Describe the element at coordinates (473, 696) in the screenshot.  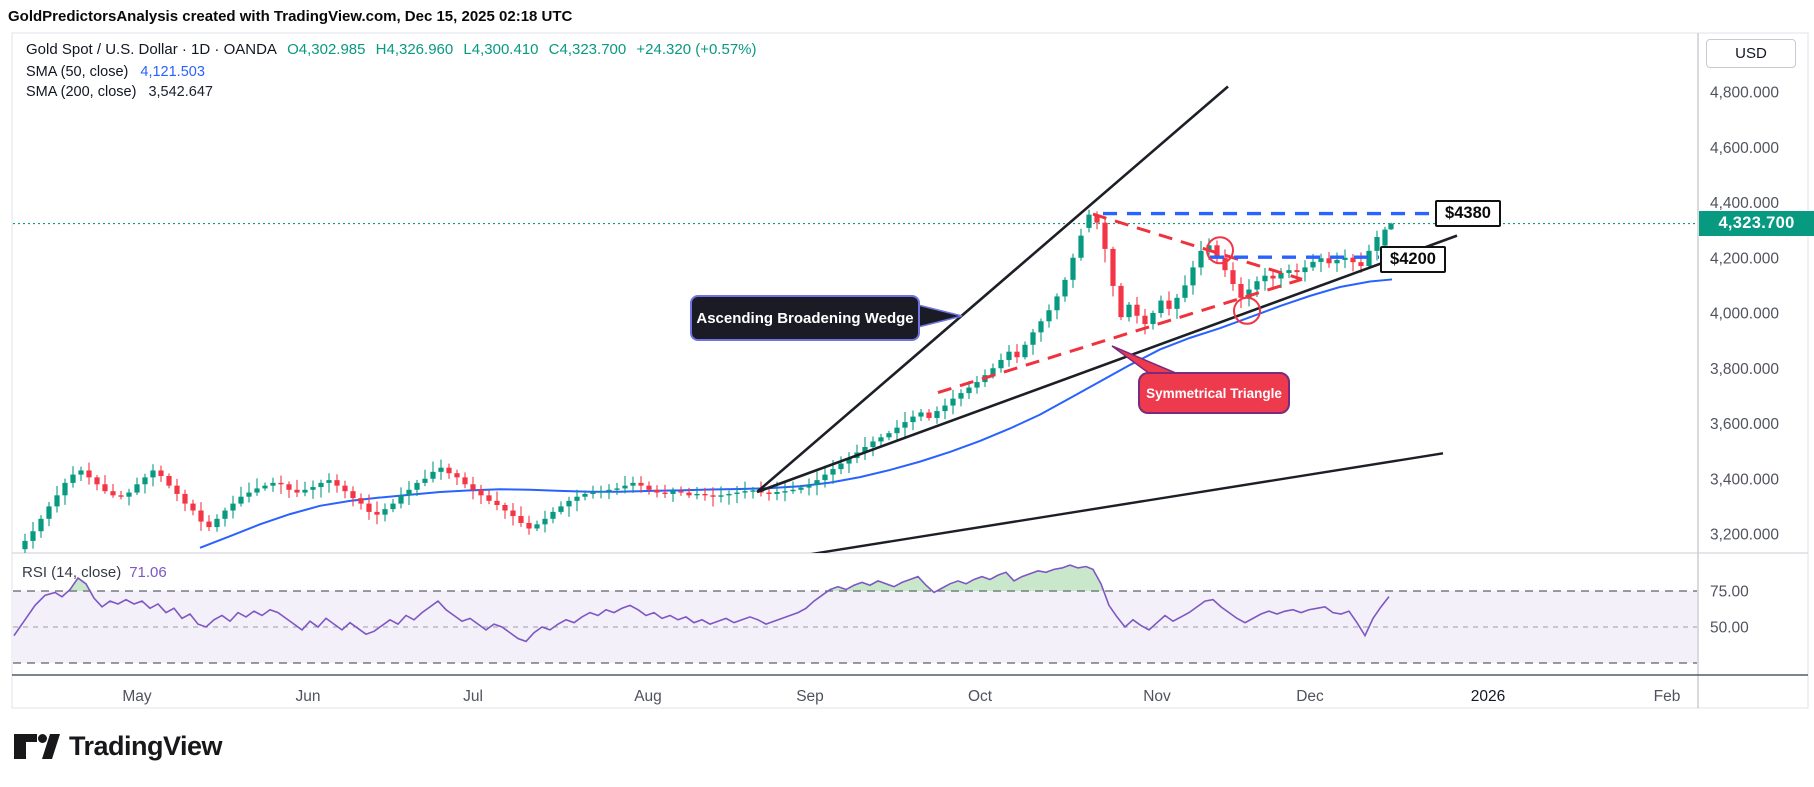
I see `svg-text: Jul` at that location.